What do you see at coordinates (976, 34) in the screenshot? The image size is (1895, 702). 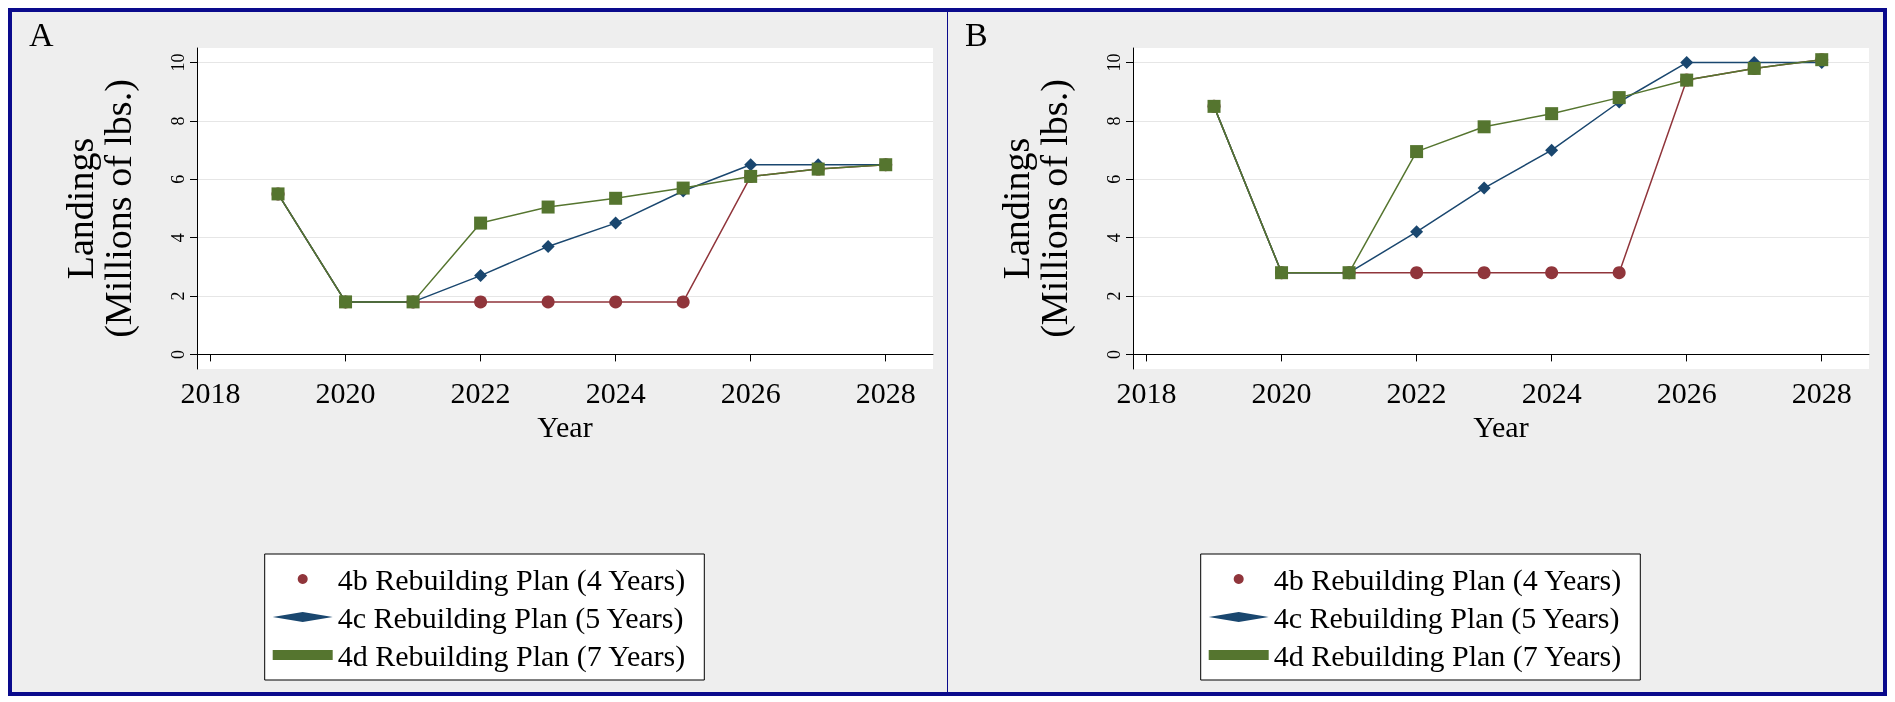 I see `chart-title: B` at bounding box center [976, 34].